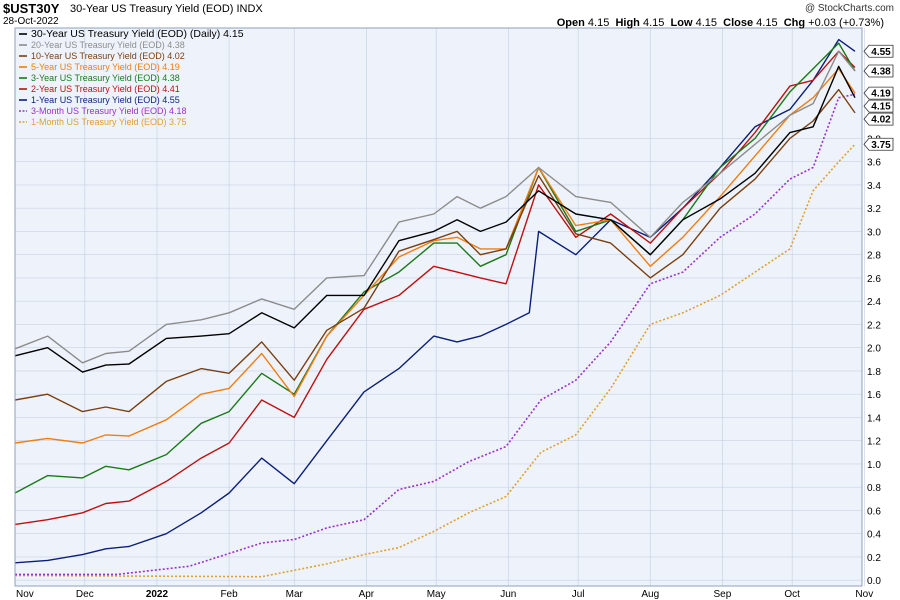 The image size is (900, 600). I want to click on x-tick-label: Dec, so click(85, 594).